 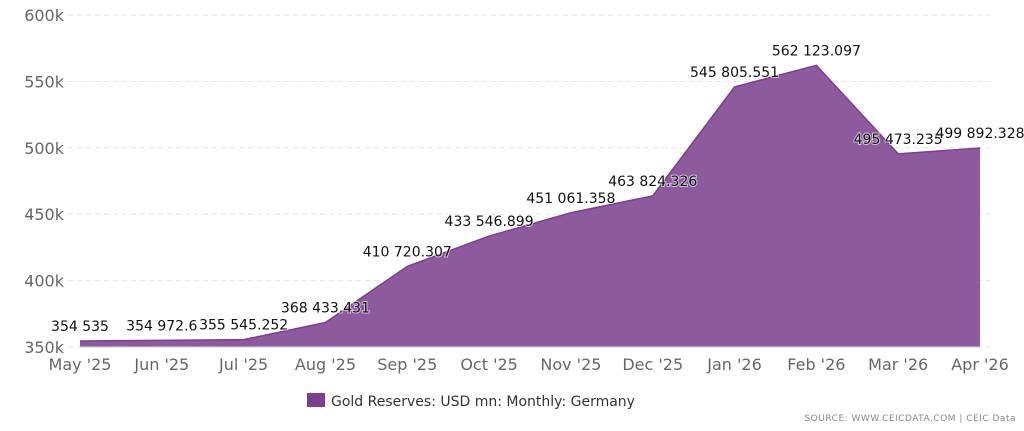 I want to click on data-label: 463 824.326, so click(x=652, y=182).